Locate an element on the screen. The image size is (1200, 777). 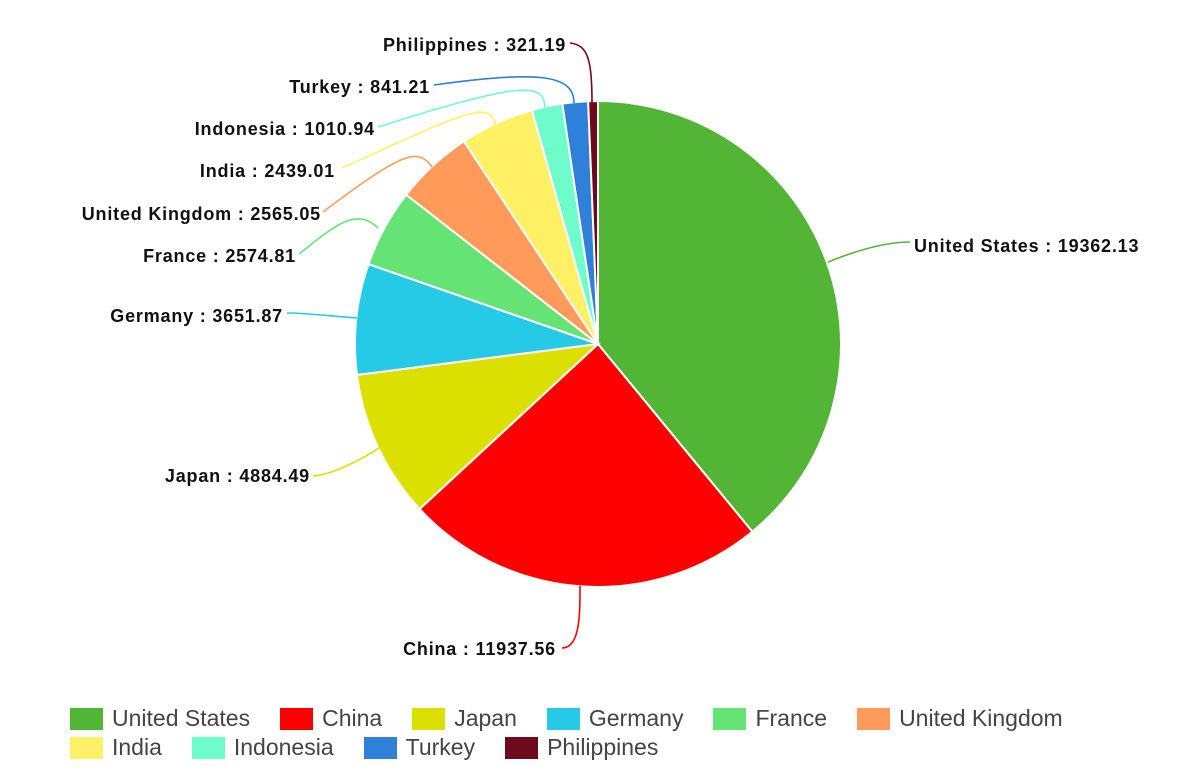
legend-label: Germany is located at coordinates (636, 718).